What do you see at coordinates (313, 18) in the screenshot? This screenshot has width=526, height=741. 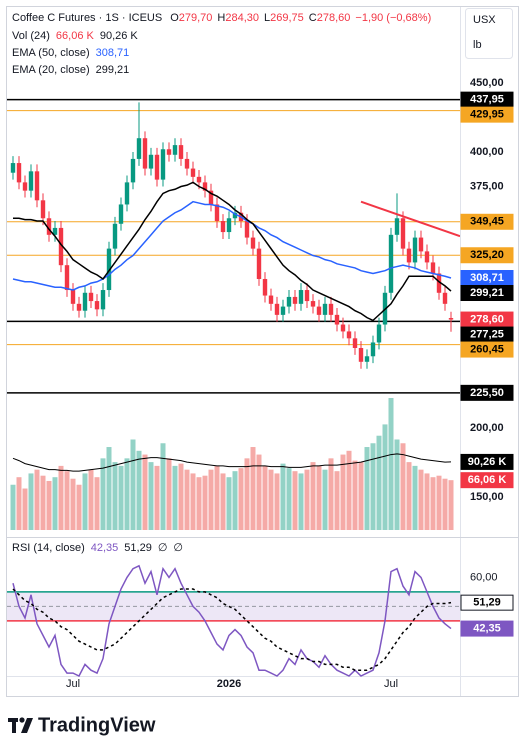 I see `legend-text: C` at bounding box center [313, 18].